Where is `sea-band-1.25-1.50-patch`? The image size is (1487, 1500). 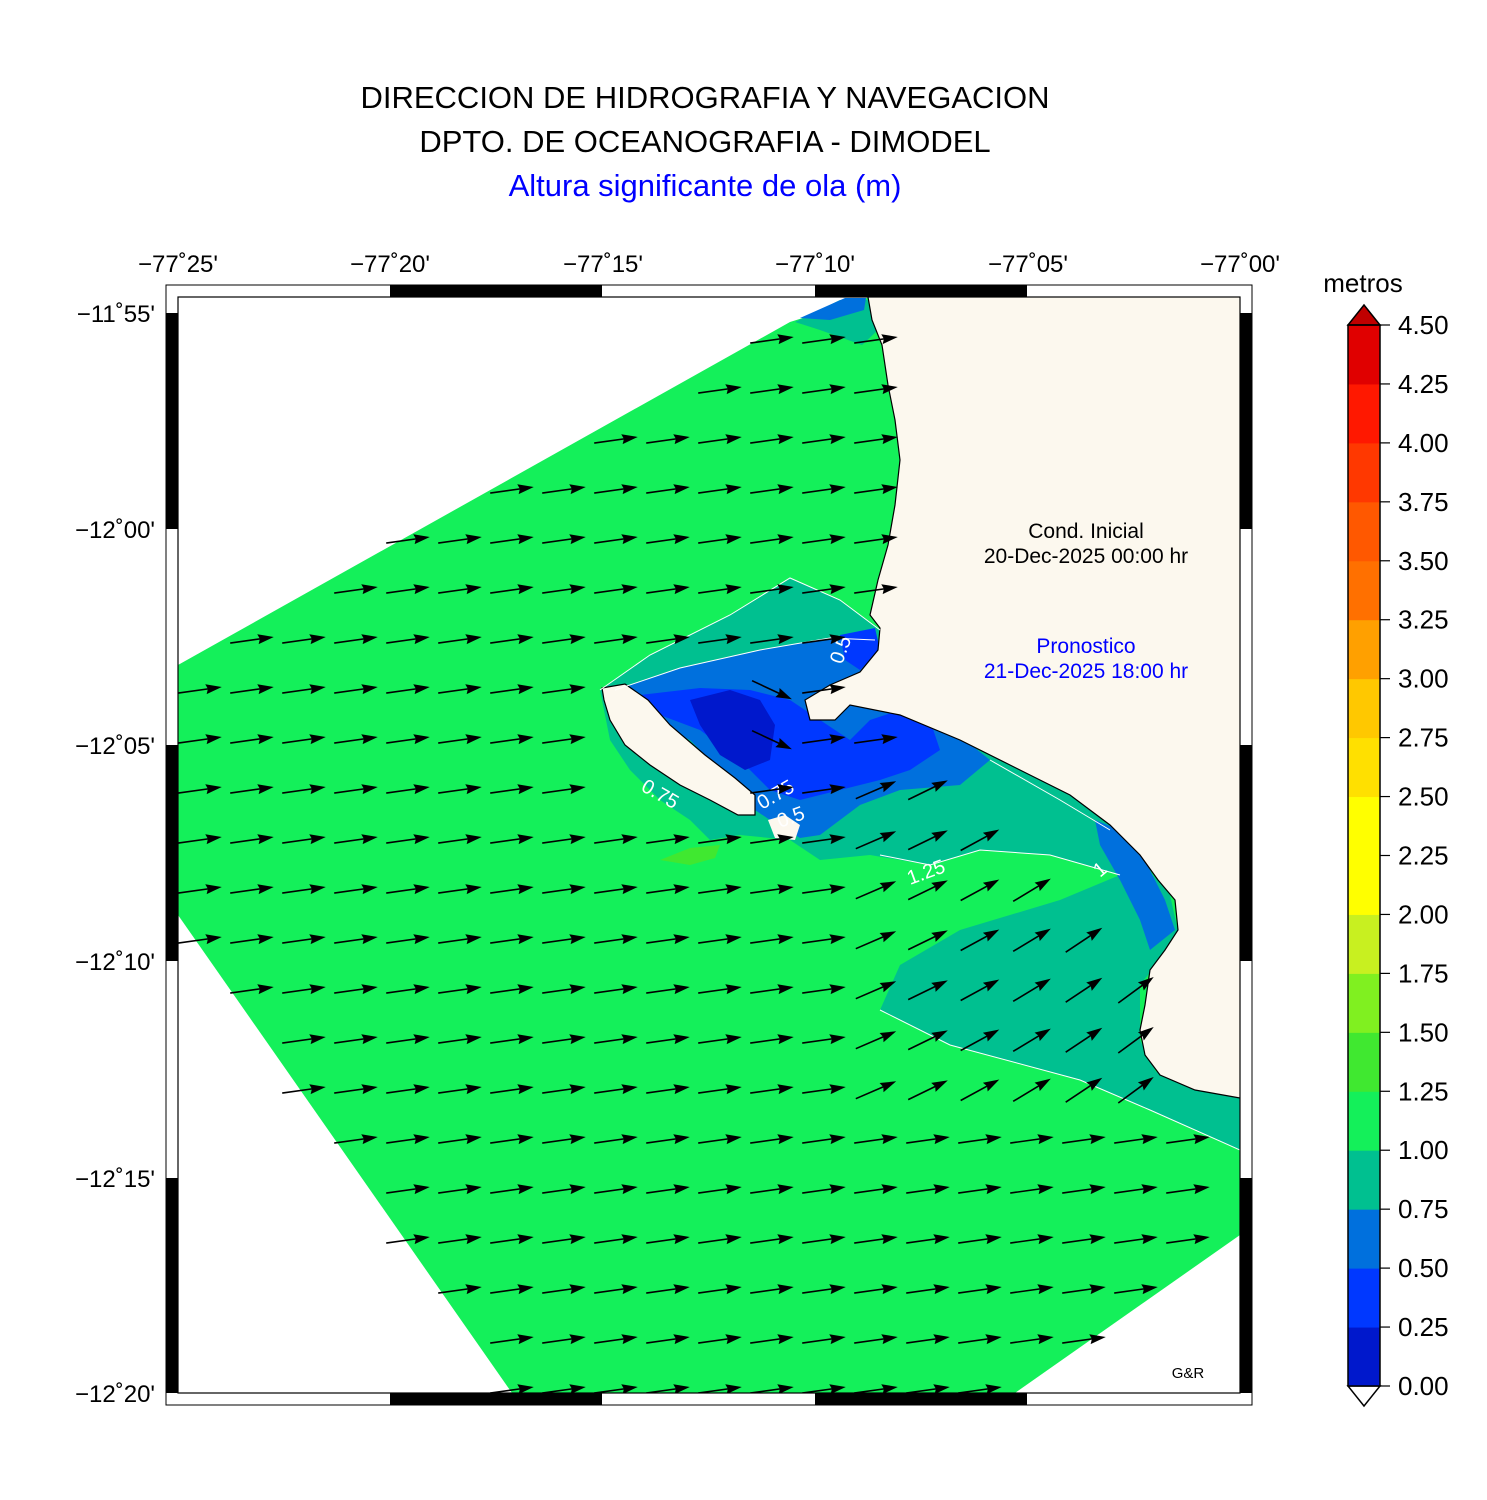 sea-band-1.25-1.50-patch is located at coordinates (690, 855).